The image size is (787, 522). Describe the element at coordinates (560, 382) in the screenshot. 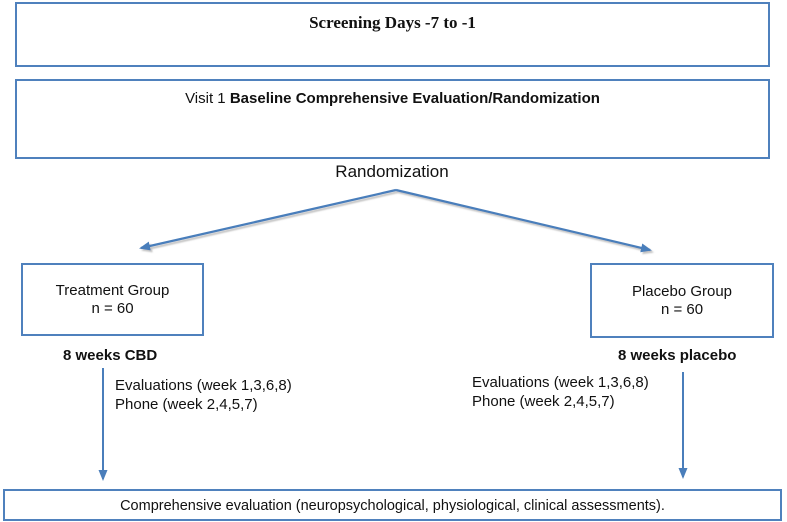

I see `placebo-schedule-evaluations: Evaluations (week 1,3,6,8)` at that location.